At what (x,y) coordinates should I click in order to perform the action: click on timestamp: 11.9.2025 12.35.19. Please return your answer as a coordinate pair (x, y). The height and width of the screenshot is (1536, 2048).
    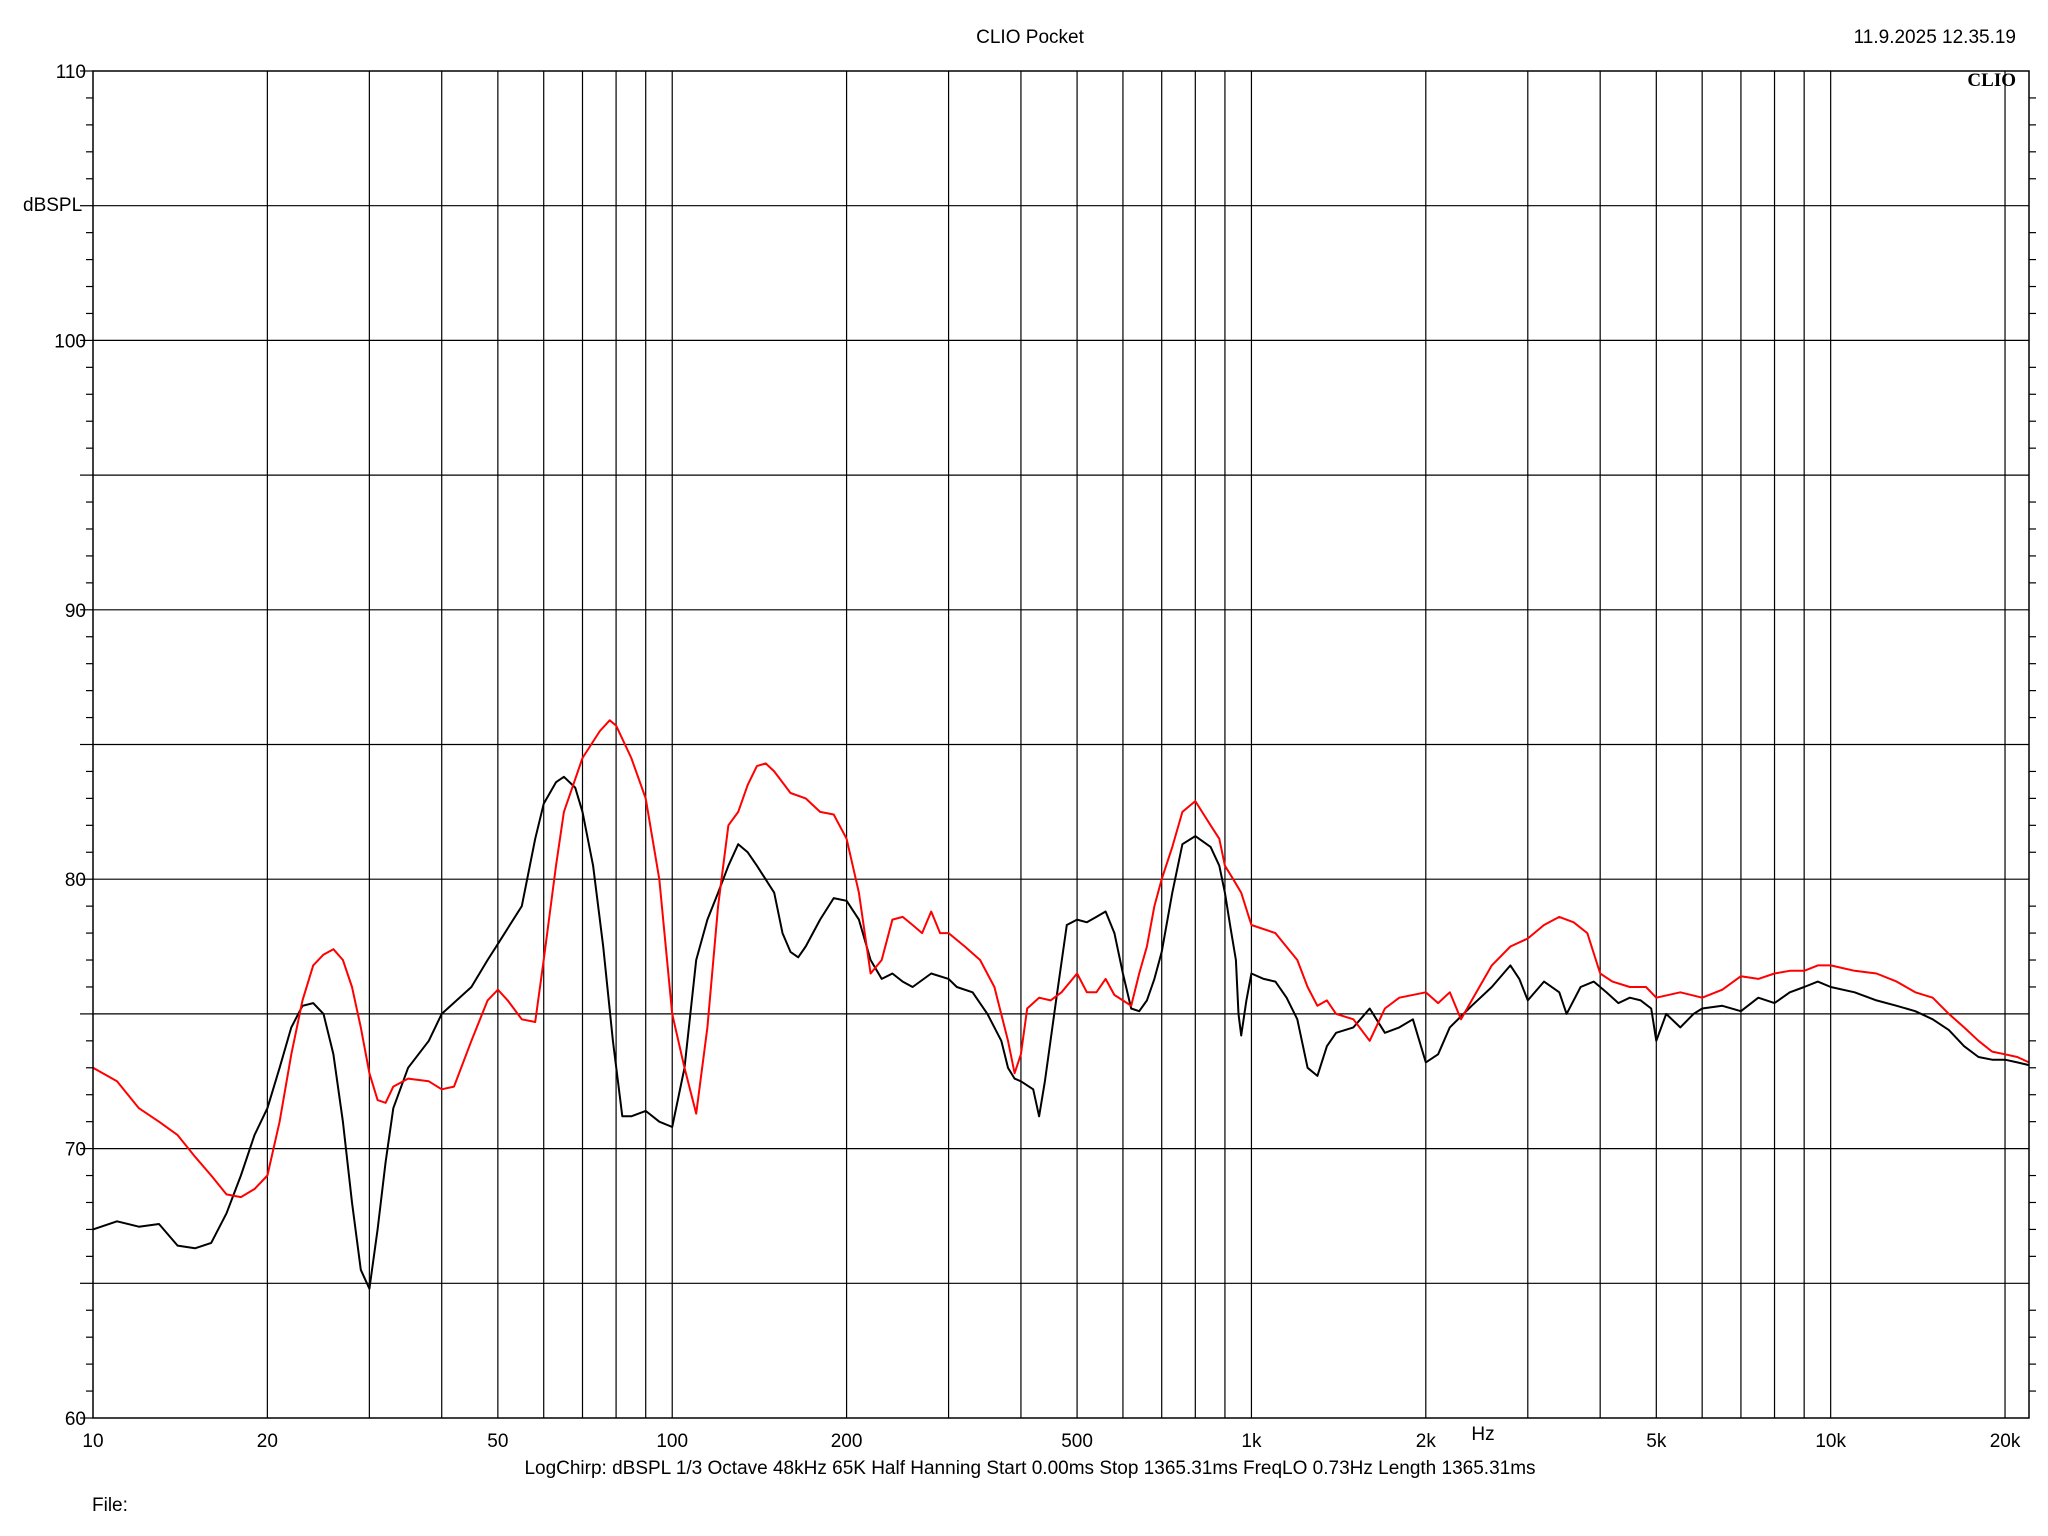
    Looking at the image, I should click on (1935, 37).